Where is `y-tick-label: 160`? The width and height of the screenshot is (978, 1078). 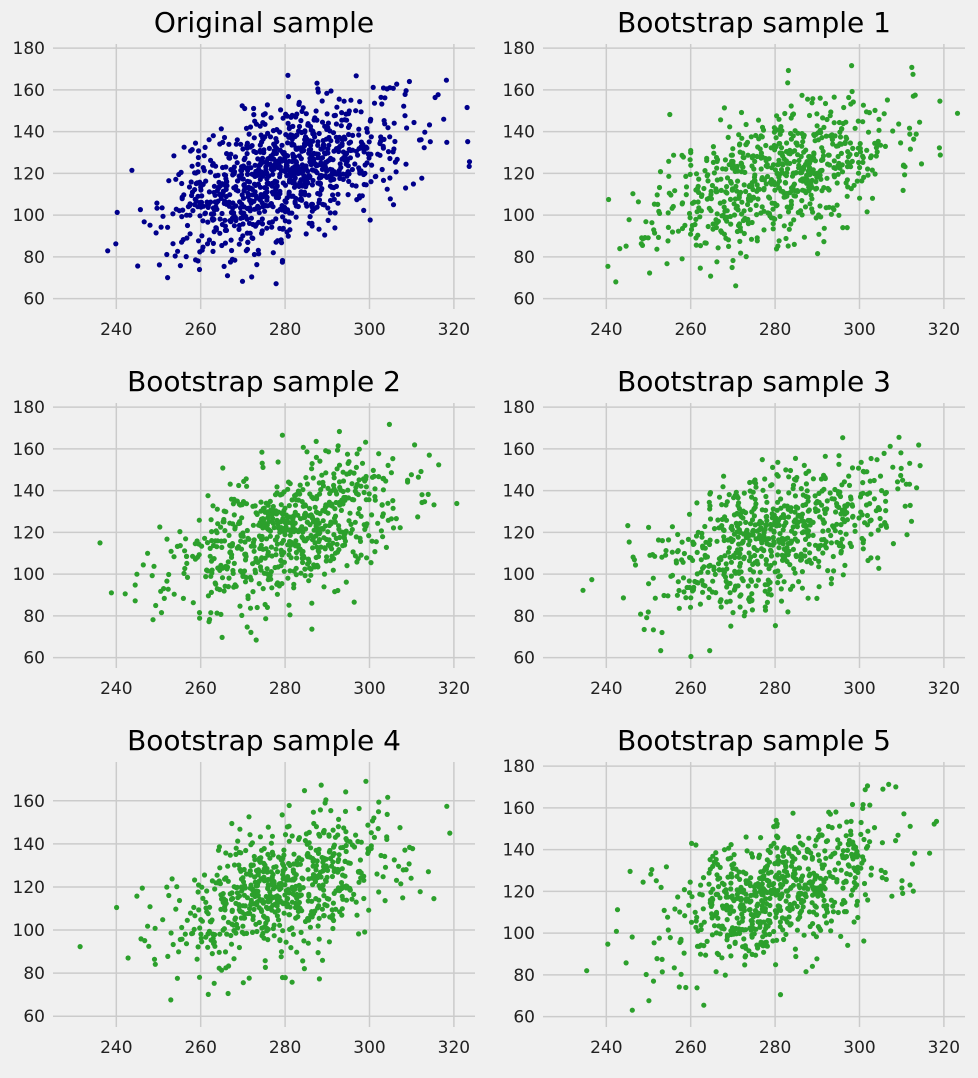
y-tick-label: 160 is located at coordinates (29, 450).